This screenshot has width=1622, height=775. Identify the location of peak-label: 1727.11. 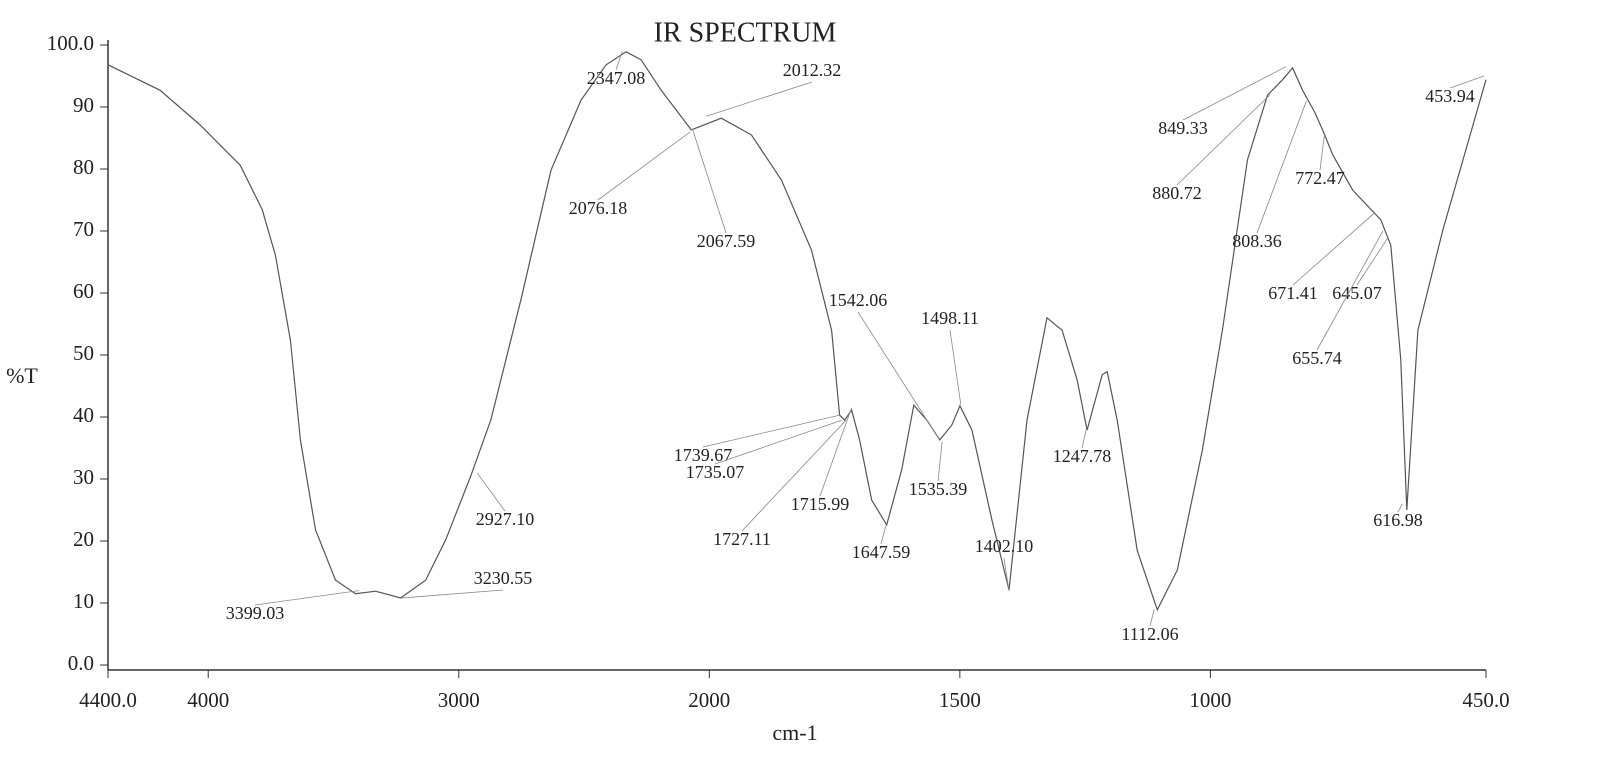
(742, 539).